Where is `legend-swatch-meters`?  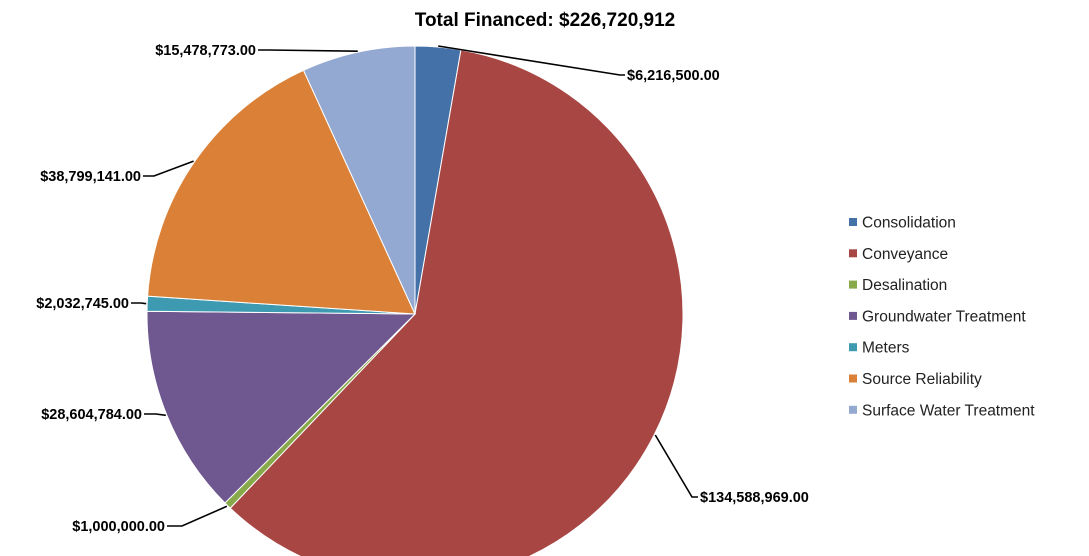
legend-swatch-meters is located at coordinates (853, 347).